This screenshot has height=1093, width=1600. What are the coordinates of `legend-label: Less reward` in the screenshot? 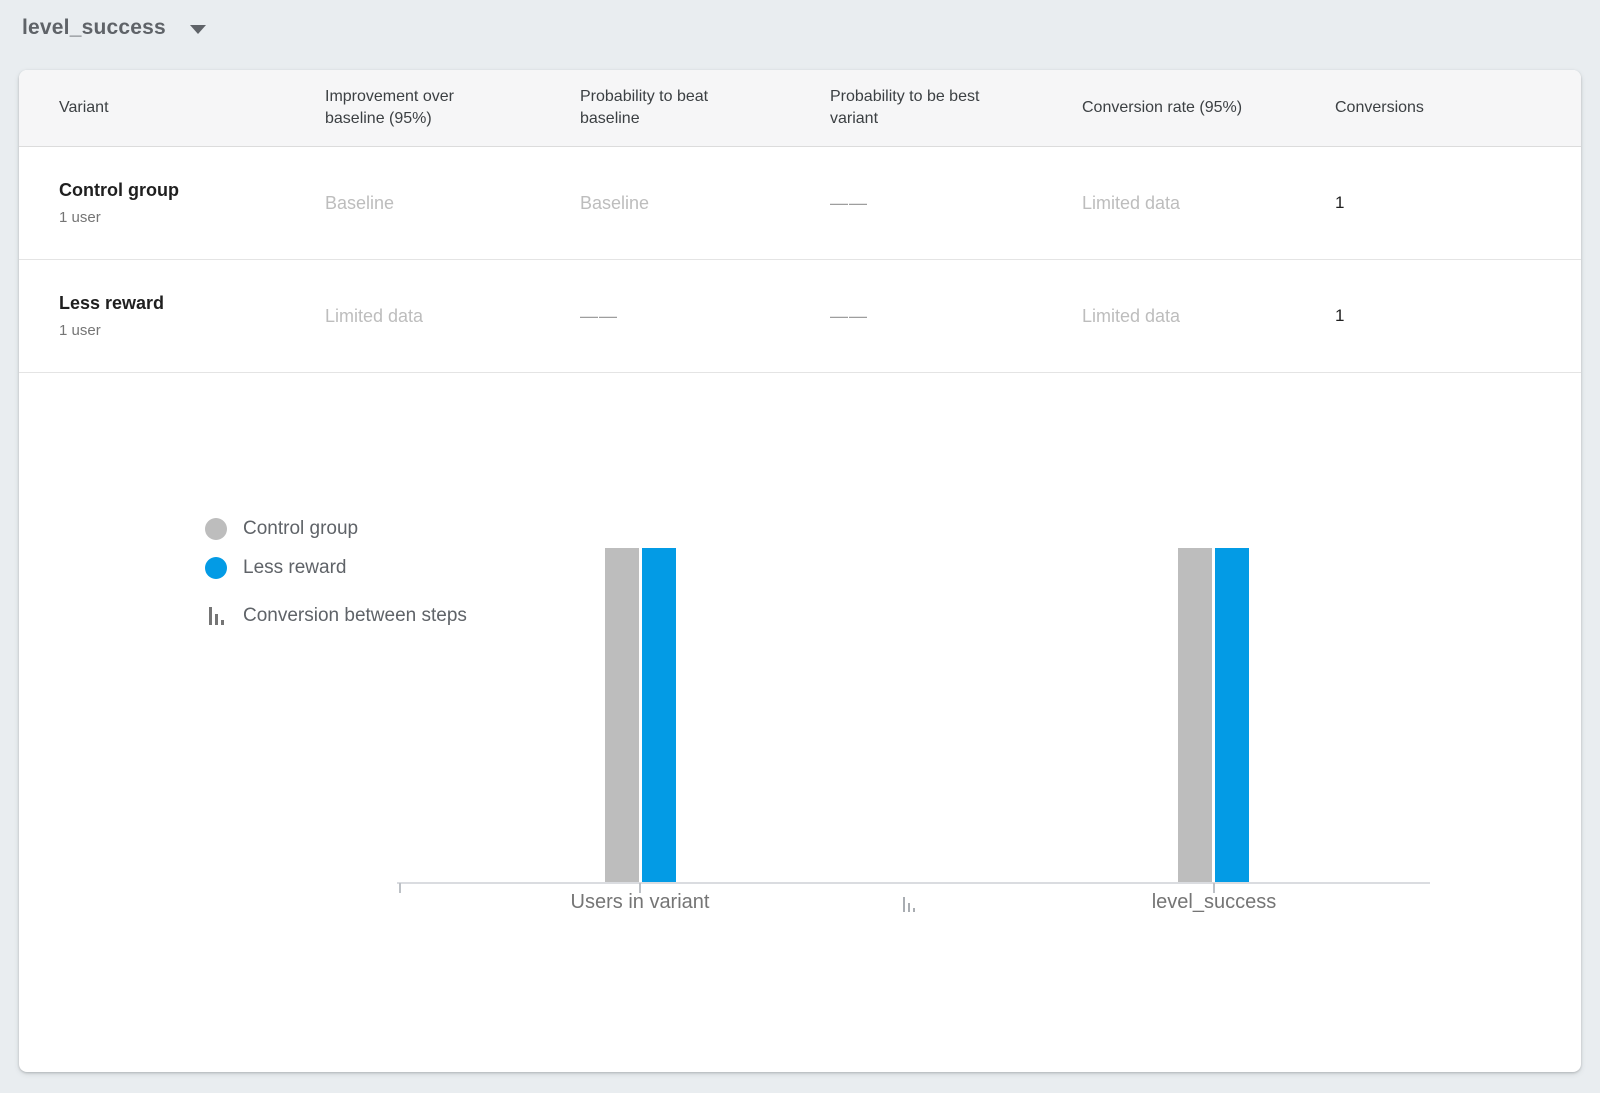 It's located at (295, 567).